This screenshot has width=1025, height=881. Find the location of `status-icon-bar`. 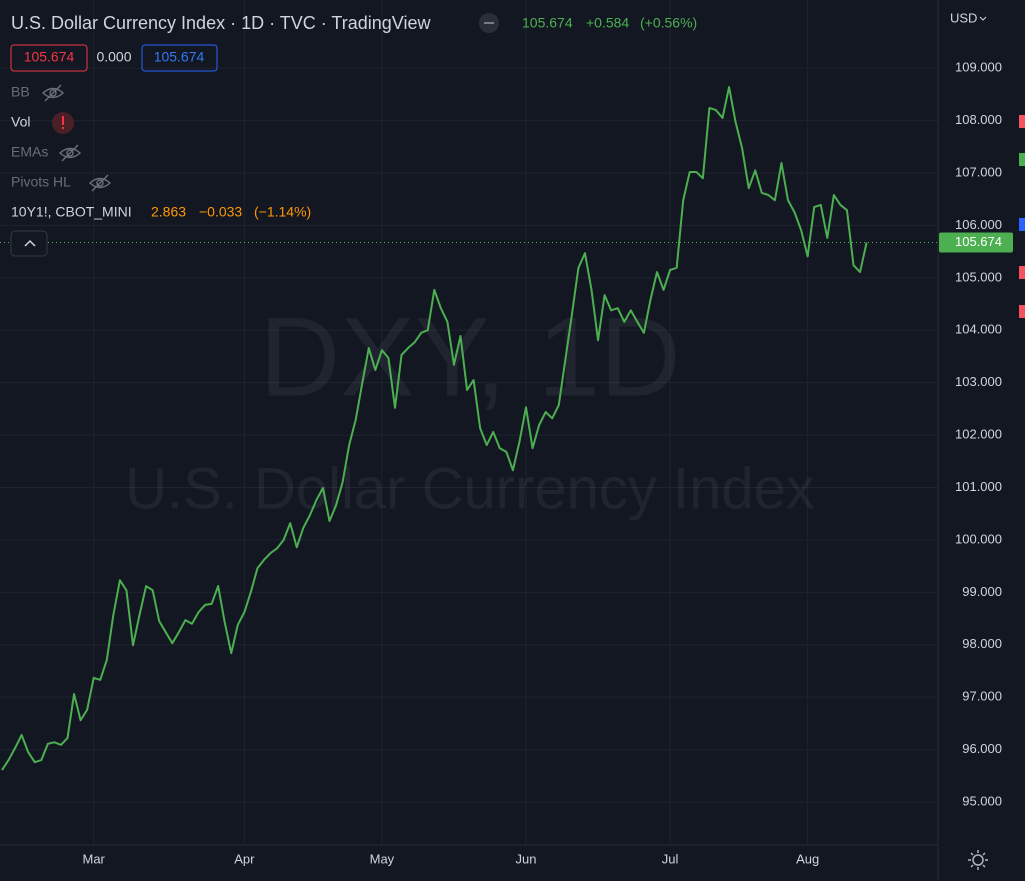

status-icon-bar is located at coordinates (489, 23).